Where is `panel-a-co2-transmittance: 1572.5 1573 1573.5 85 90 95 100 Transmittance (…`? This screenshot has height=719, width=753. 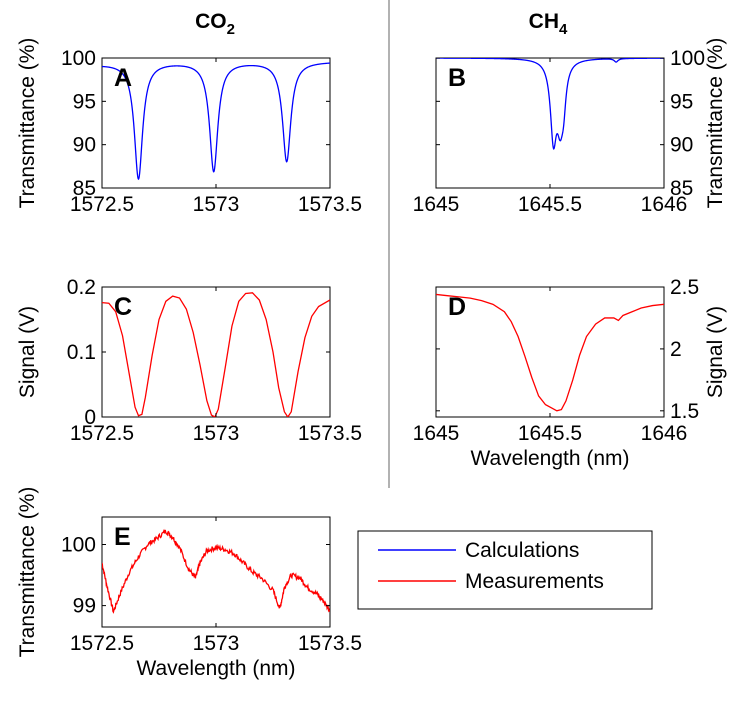
panel-a-co2-transmittance: 1572.5 1573 1573.5 85 90 95 100 Transmittance (… is located at coordinates (189, 127).